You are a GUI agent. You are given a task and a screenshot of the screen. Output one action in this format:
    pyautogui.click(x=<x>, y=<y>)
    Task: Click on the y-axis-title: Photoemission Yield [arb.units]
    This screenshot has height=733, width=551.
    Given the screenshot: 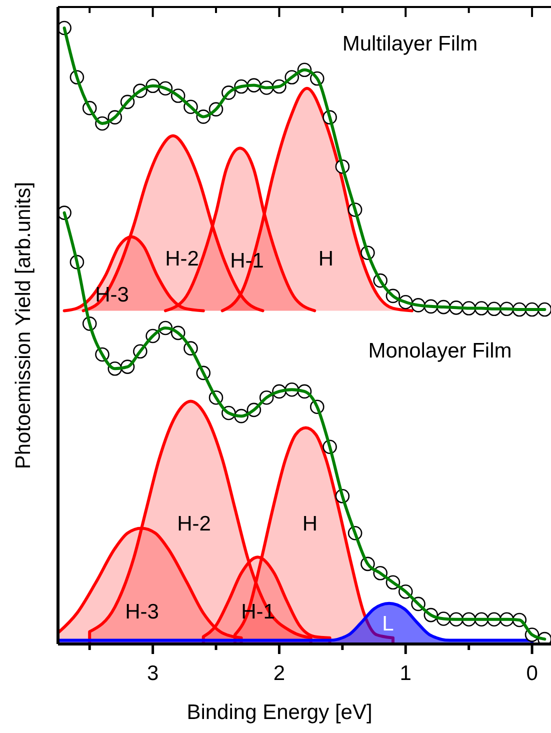 What is the action you would take?
    pyautogui.click(x=23, y=326)
    